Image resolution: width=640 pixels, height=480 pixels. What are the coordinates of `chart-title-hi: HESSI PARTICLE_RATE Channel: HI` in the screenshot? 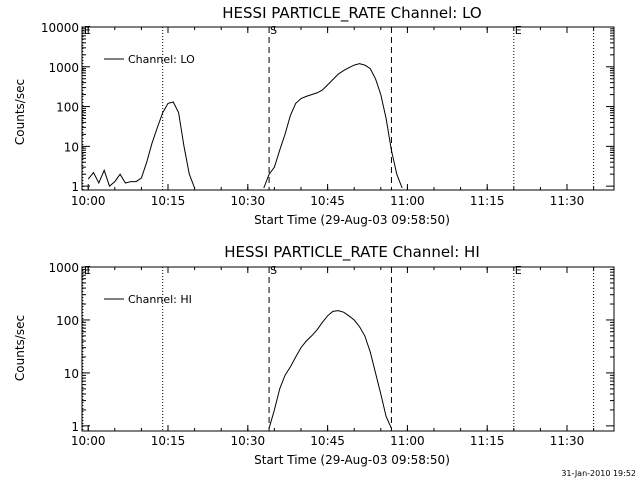 It's located at (352, 252).